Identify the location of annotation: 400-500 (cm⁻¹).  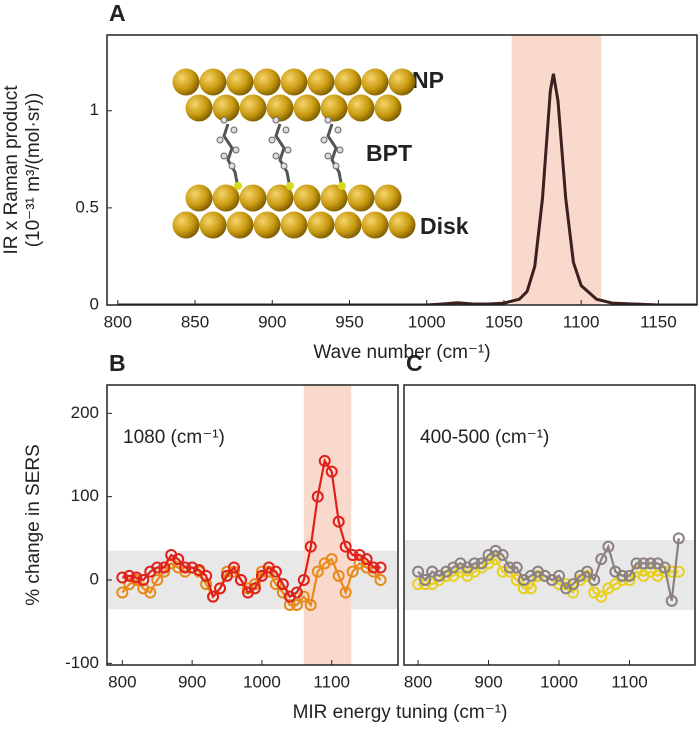
(484, 437).